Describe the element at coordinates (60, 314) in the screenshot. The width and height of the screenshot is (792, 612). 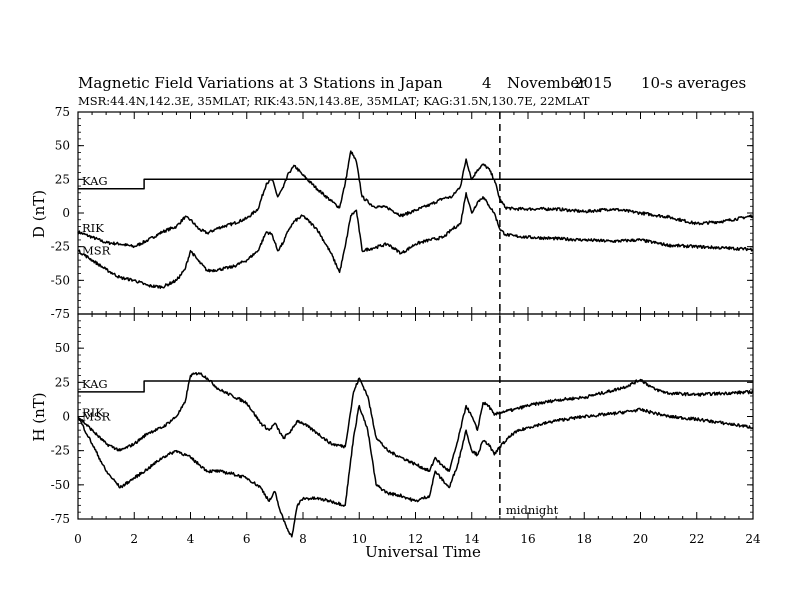
I see `d-ytick-label: -75` at that location.